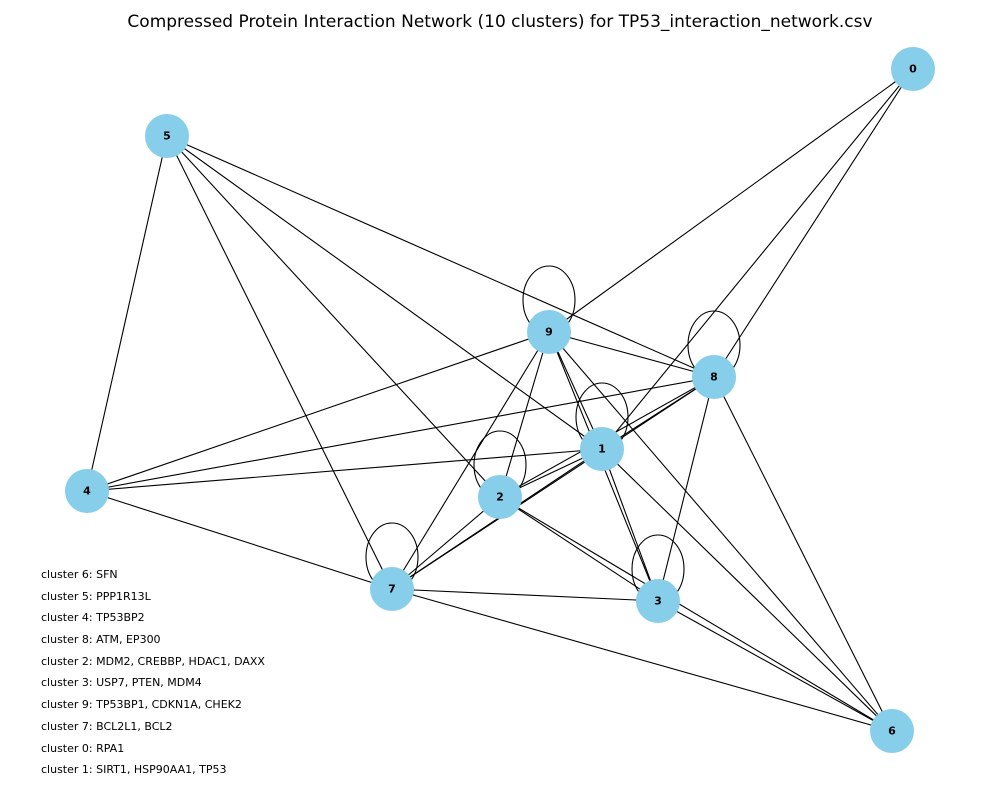  I want to click on legend-item: cluster 6: SFN, so click(79, 574).